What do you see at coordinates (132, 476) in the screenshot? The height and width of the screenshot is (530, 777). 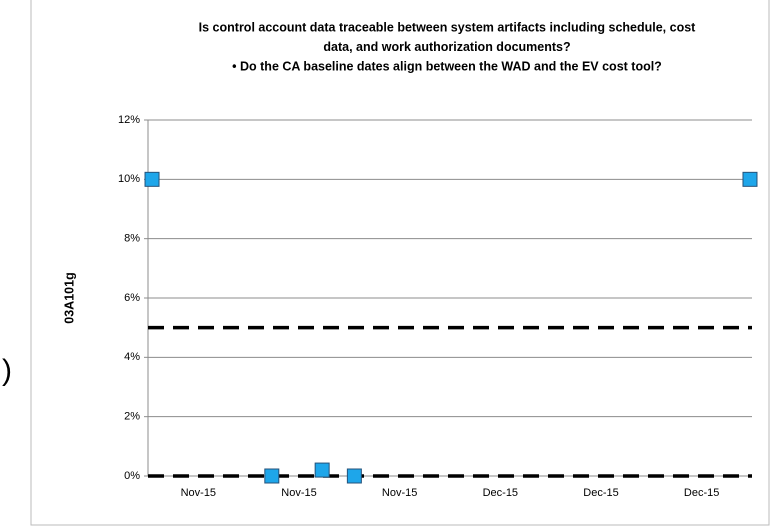 I see `y-tick-label: 0%` at bounding box center [132, 476].